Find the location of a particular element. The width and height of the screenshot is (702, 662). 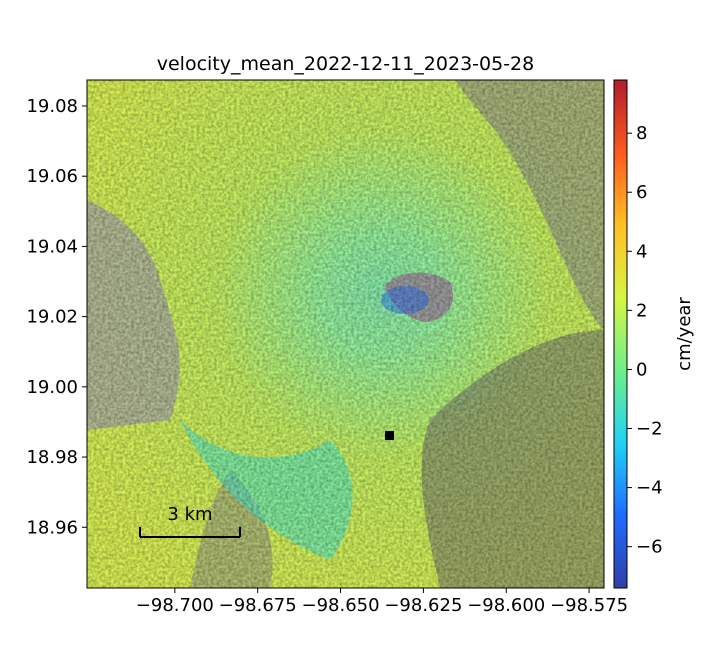

colorbar-tick-label: 4 is located at coordinates (641, 251).